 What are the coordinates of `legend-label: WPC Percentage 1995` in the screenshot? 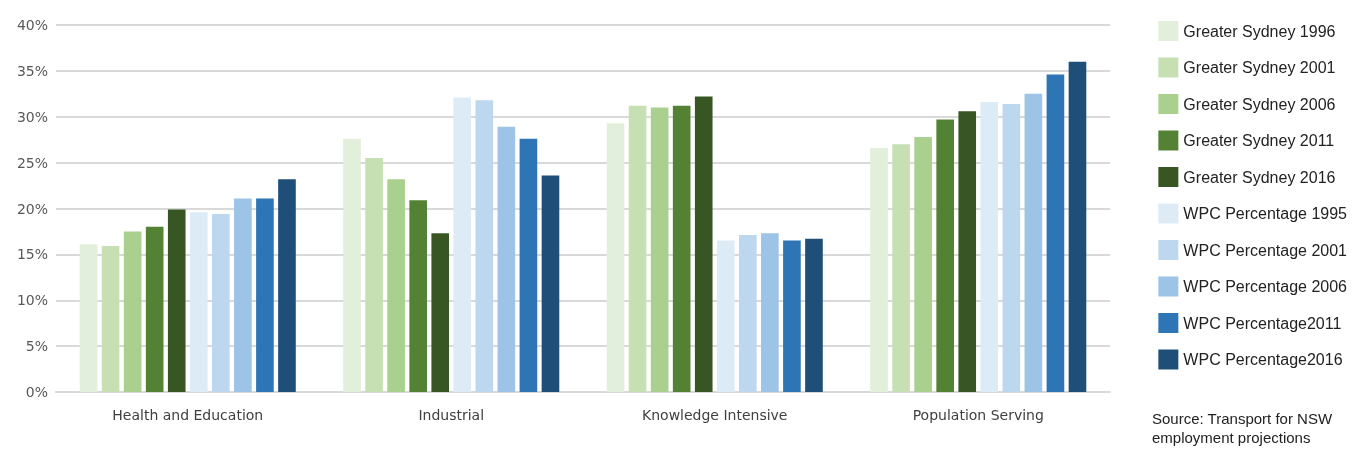 It's located at (1265, 213).